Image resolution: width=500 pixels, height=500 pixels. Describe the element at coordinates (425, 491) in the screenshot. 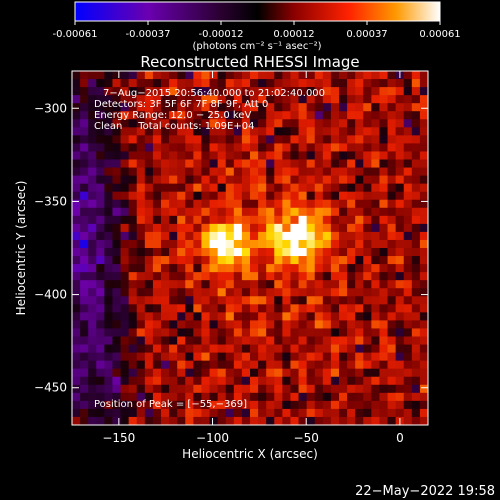

I see `footer-date: 22−May−2022 19:58` at that location.